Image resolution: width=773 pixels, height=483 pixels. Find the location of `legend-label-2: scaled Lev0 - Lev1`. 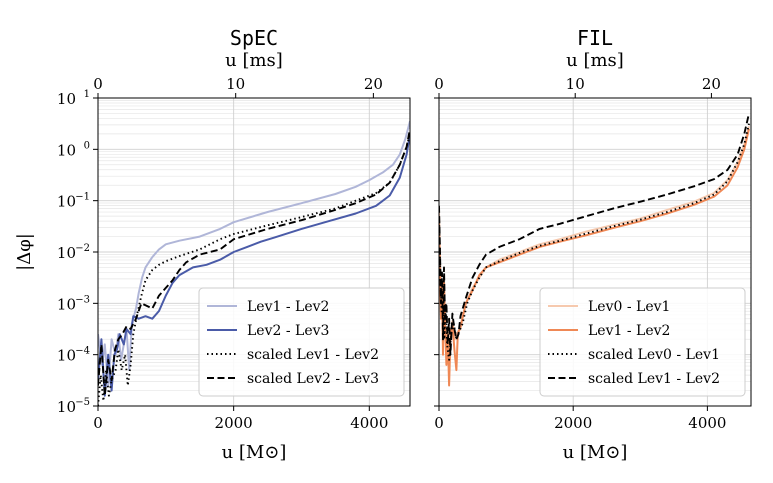

legend-label-2: scaled Lev0 - Lev1 is located at coordinates (654, 355).